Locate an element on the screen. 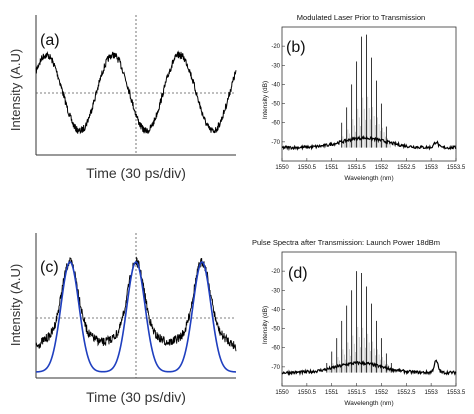 The height and width of the screenshot is (414, 474). panel-d-noise-floor is located at coordinates (369, 367).